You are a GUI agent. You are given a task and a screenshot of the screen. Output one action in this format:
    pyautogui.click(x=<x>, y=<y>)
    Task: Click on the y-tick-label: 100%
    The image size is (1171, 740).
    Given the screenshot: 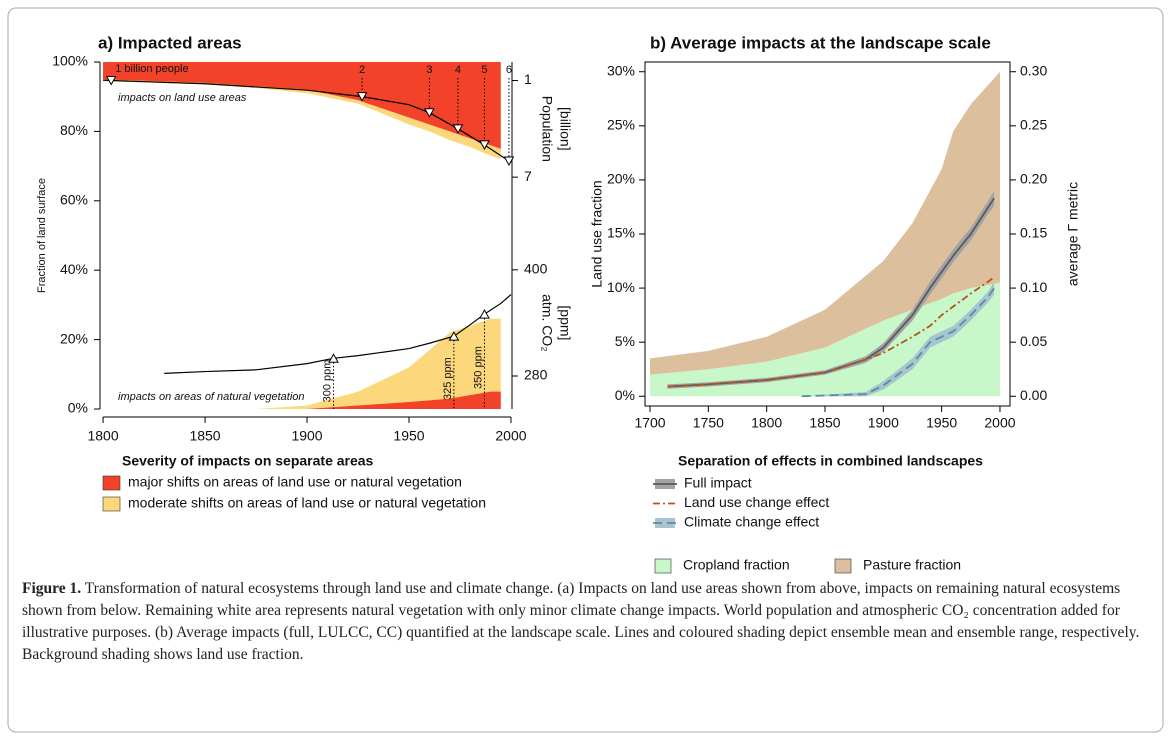 What is the action you would take?
    pyautogui.click(x=70, y=61)
    